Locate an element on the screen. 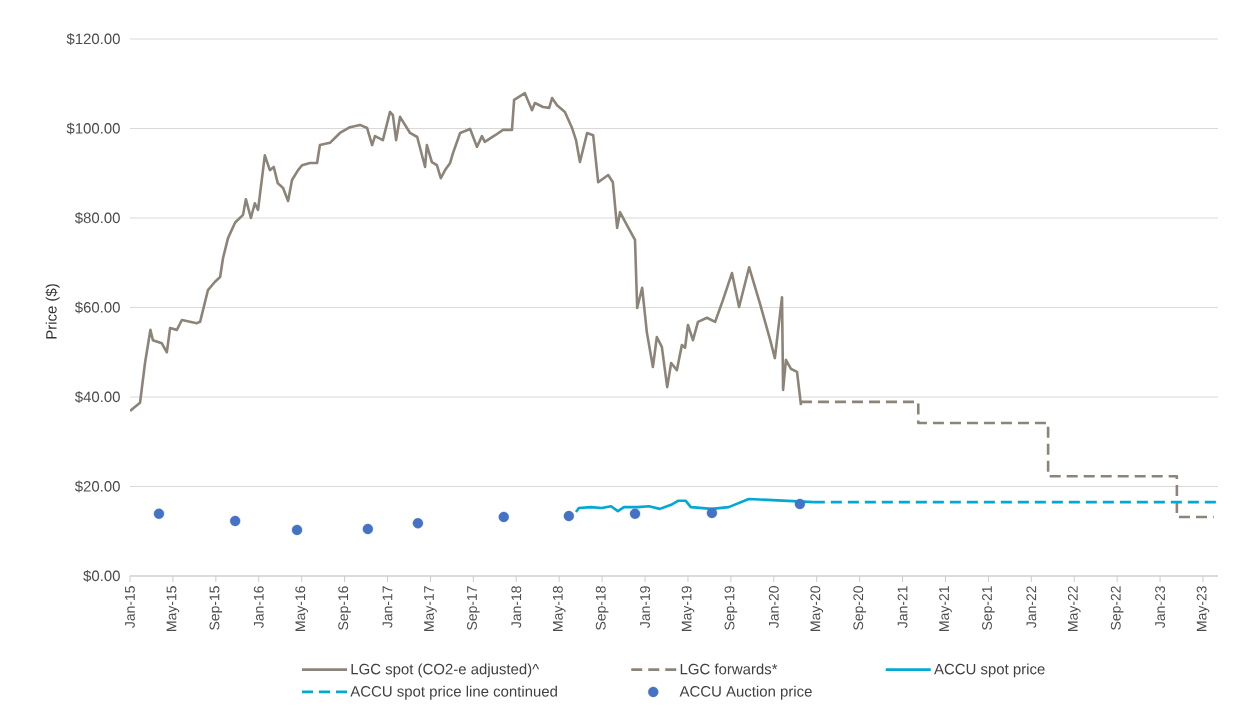 The width and height of the screenshot is (1259, 722). x-tick-label: Sep-18 is located at coordinates (602, 608).